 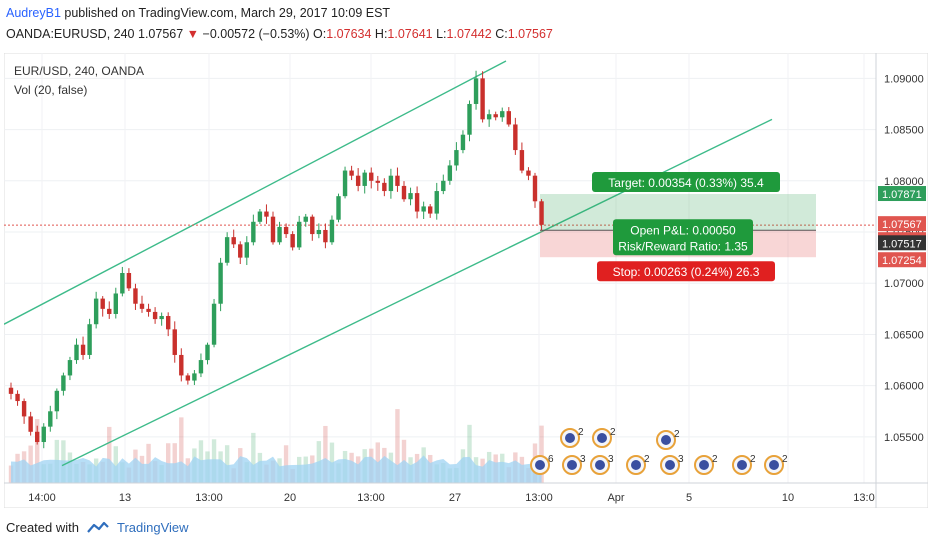 What do you see at coordinates (469, 34) in the screenshot?
I see `low-value: 1.07442` at bounding box center [469, 34].